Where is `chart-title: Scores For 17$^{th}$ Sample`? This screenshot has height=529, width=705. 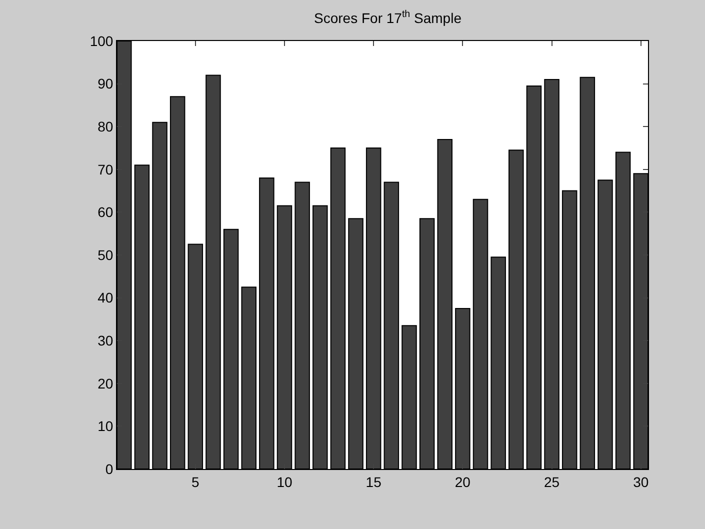 chart-title: Scores For 17$^{th}$ Sample is located at coordinates (388, 17).